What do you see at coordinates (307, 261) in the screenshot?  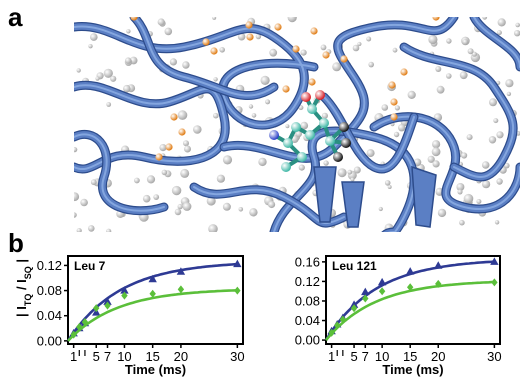 I see `y-tick-label: 0.16` at bounding box center [307, 261].